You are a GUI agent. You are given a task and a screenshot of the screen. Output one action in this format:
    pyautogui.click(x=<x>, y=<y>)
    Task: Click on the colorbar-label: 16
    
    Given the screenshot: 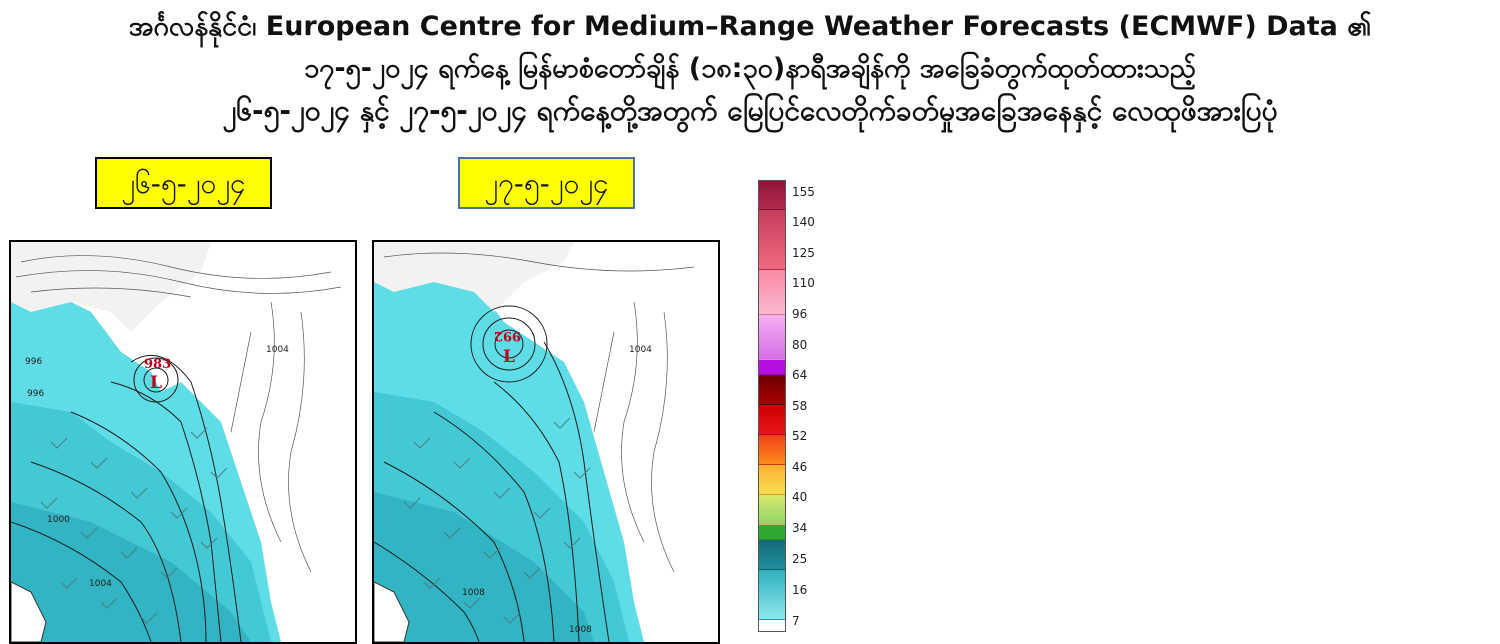 What is the action you would take?
    pyautogui.click(x=800, y=590)
    